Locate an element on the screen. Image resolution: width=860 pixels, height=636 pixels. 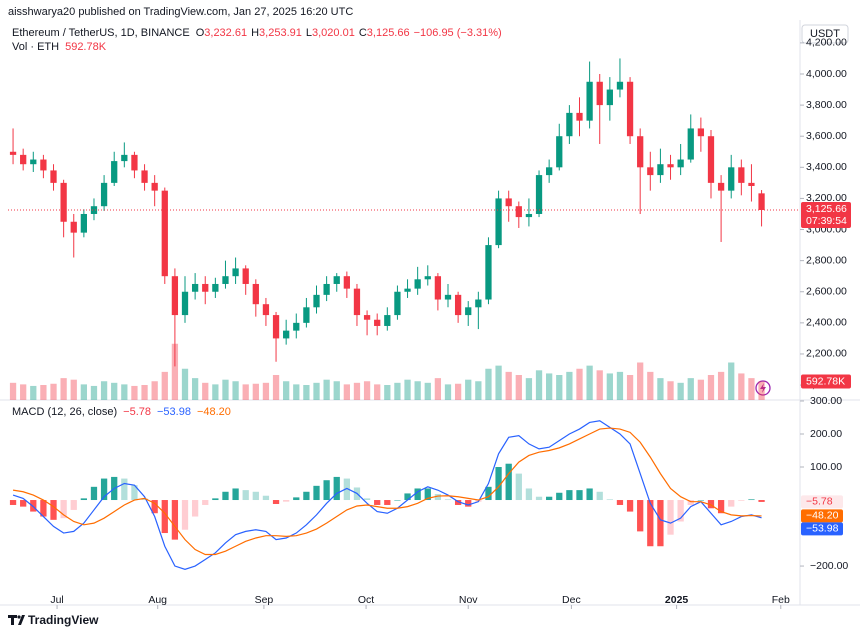
logo is located at coordinates (16, 620).